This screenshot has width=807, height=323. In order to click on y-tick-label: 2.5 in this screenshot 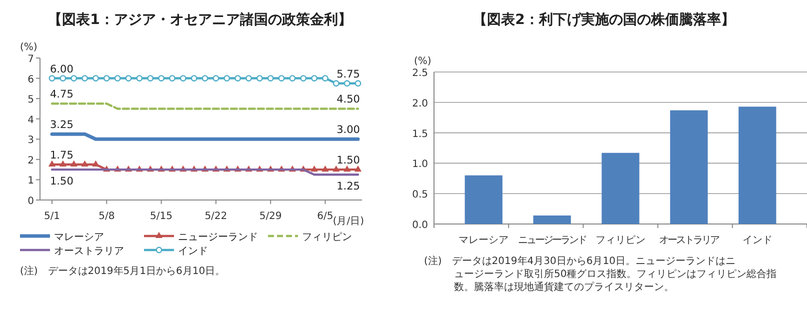, I will do `click(420, 73)`.